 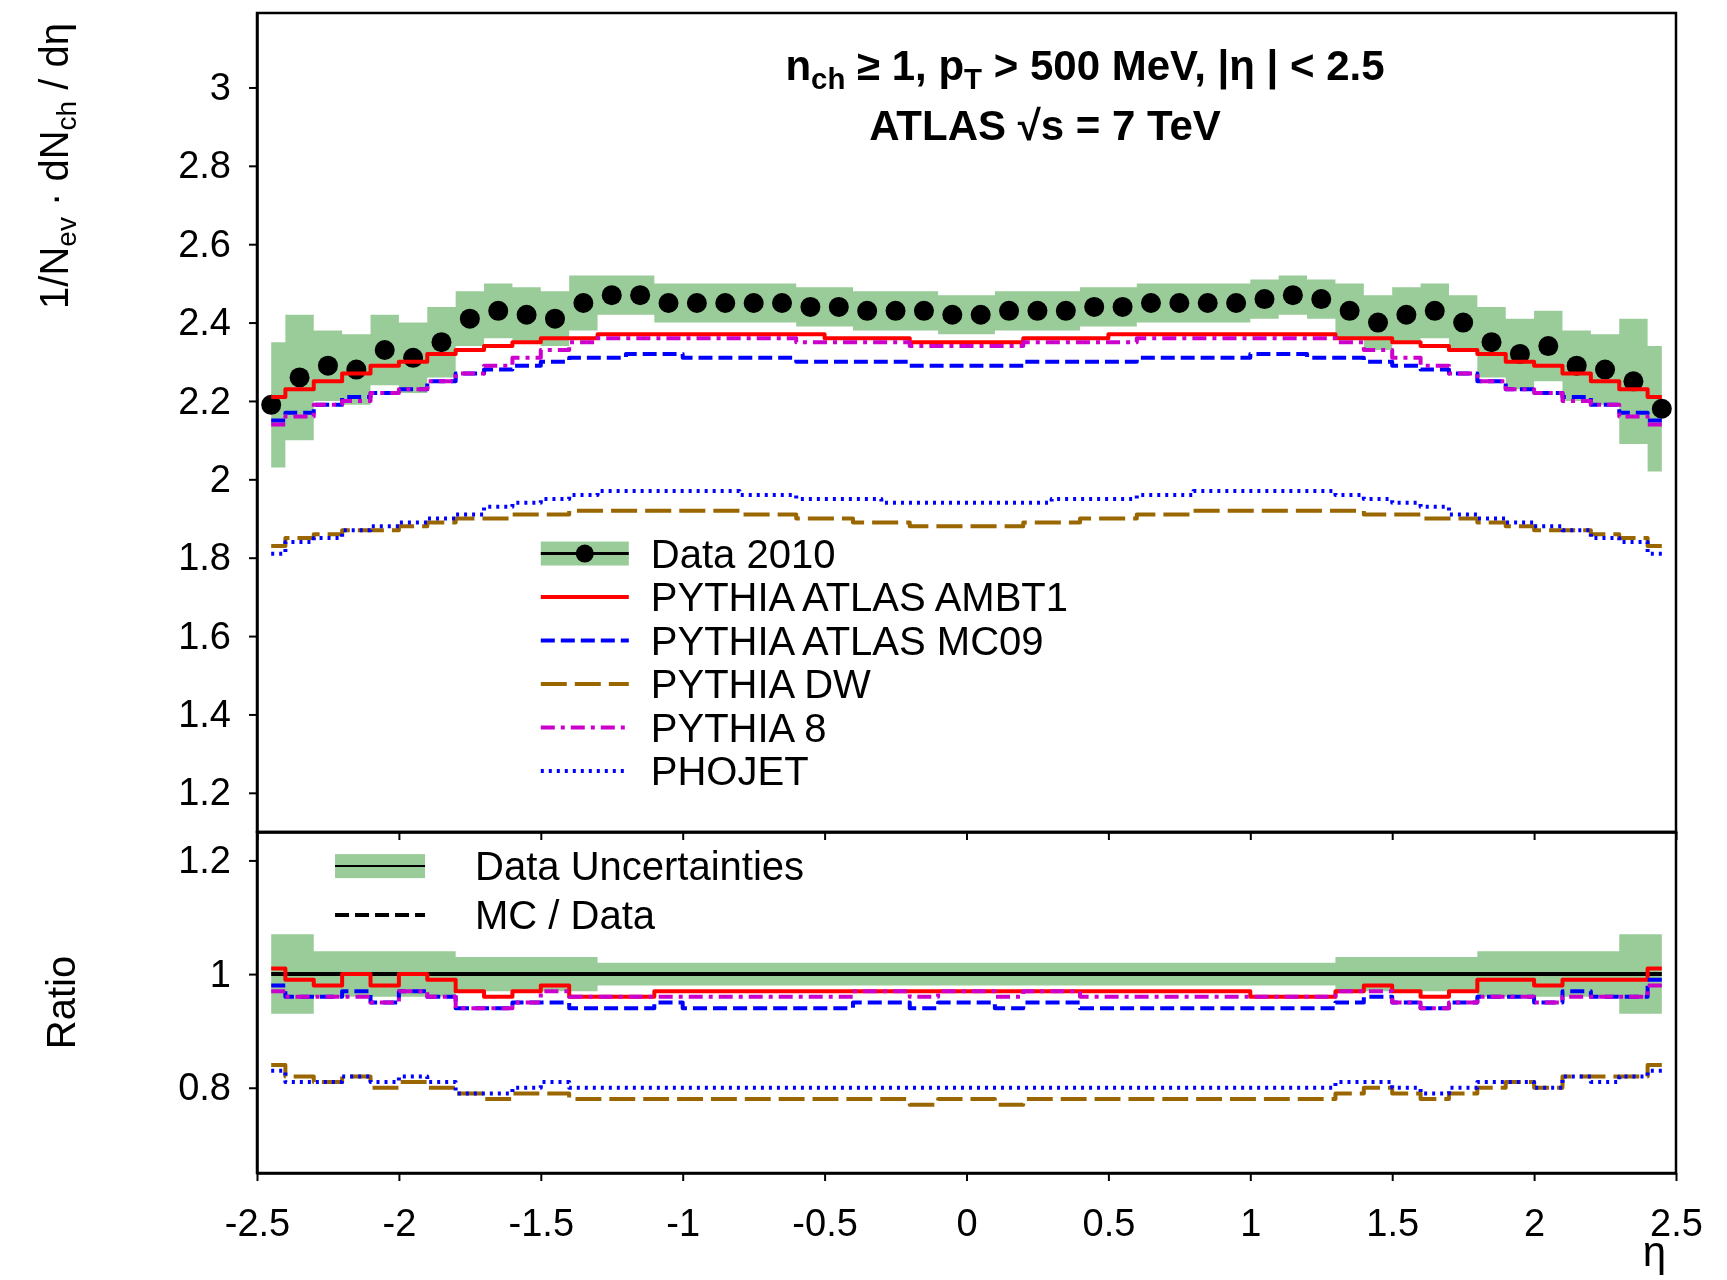 What do you see at coordinates (1045, 125) in the screenshot?
I see `text: ATLAS √s = 7 TeV` at bounding box center [1045, 125].